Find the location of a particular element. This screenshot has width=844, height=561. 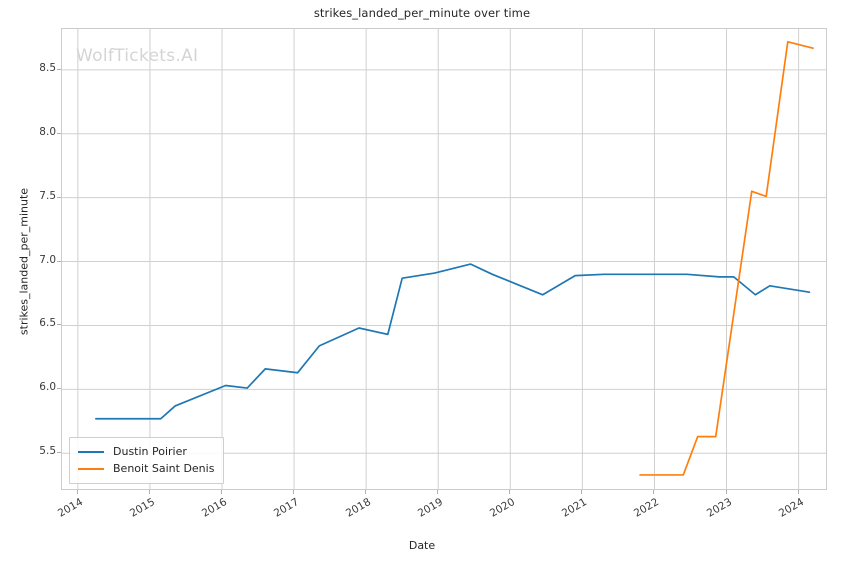

chart-title: strikes_landed_per_minute over time is located at coordinates (422, 13).